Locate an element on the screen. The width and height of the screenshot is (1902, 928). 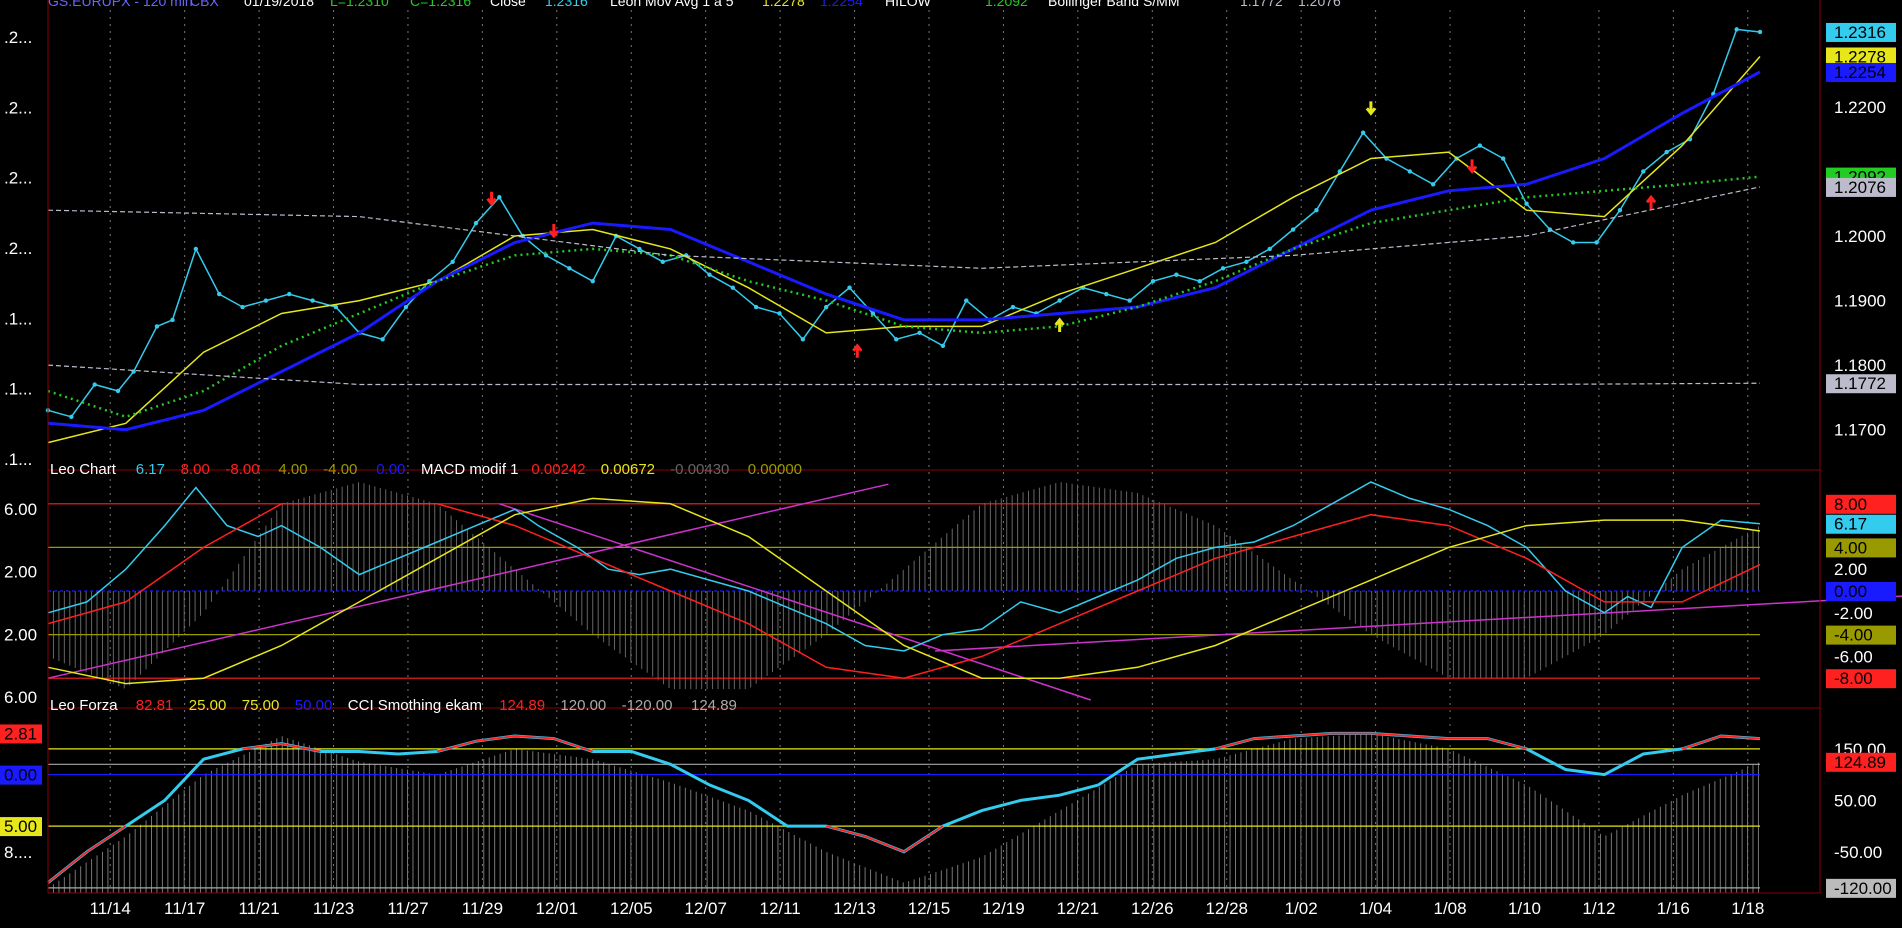
x-tick-label: 11/21 is located at coordinates (258, 908).